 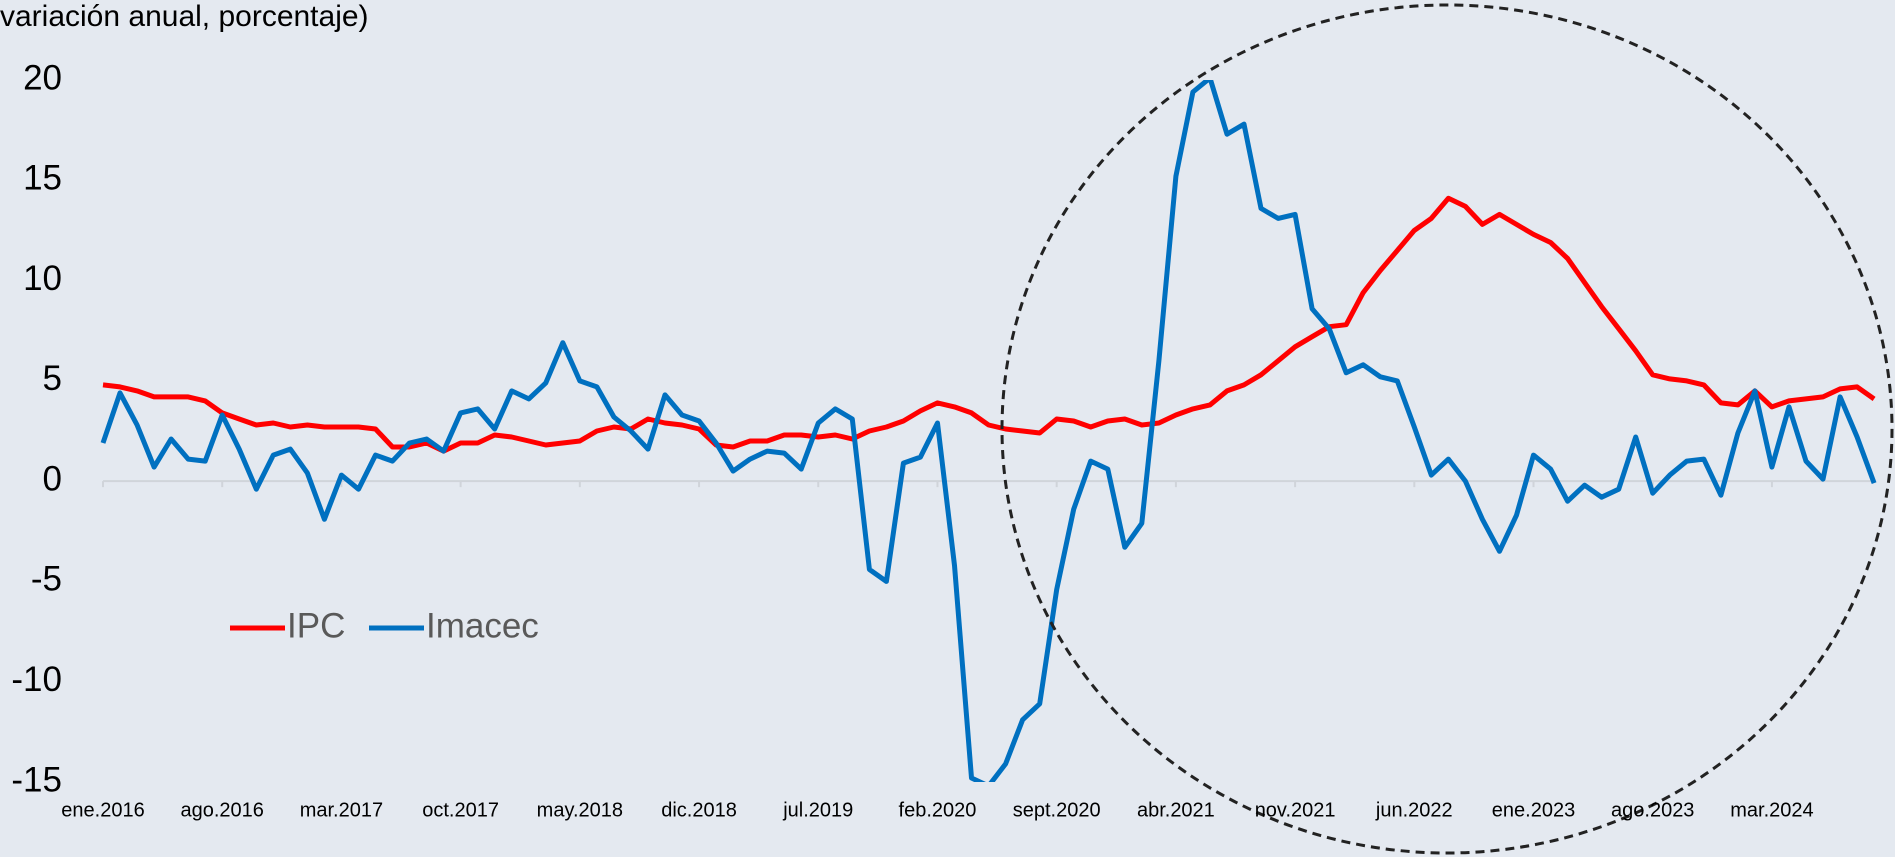 What do you see at coordinates (36, 679) in the screenshot?
I see `y-tick-label: -10` at bounding box center [36, 679].